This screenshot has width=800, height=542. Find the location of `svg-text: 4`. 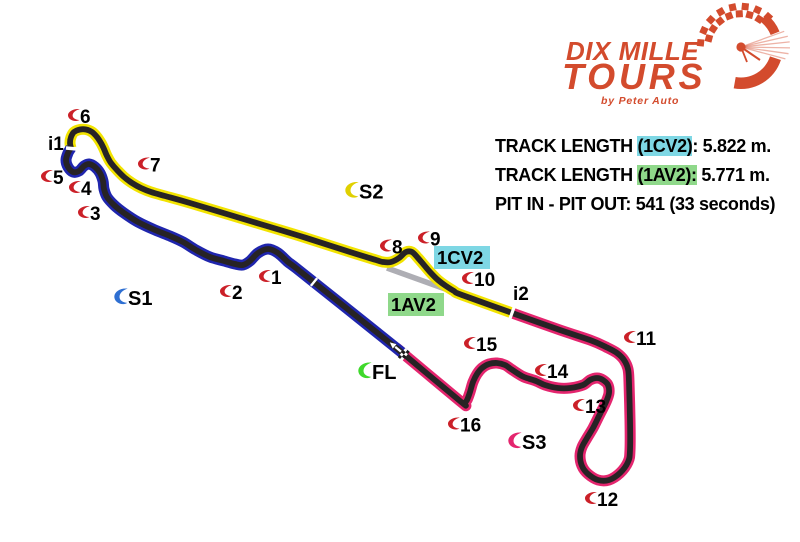

svg-text: 4 is located at coordinates (86, 189).